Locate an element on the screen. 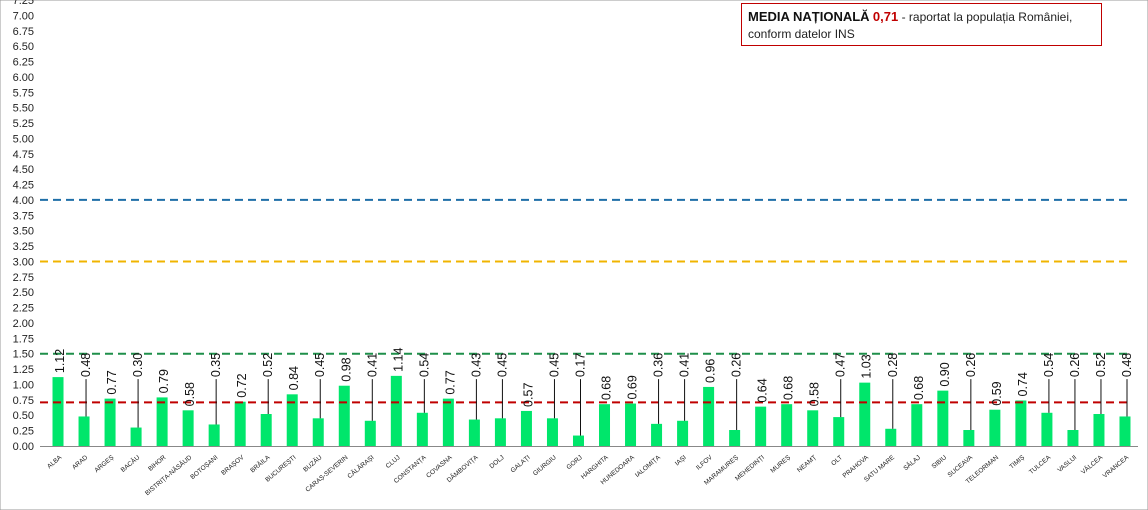 The image size is (1148, 510). y-tick-label: 2.25 is located at coordinates (23, 309).